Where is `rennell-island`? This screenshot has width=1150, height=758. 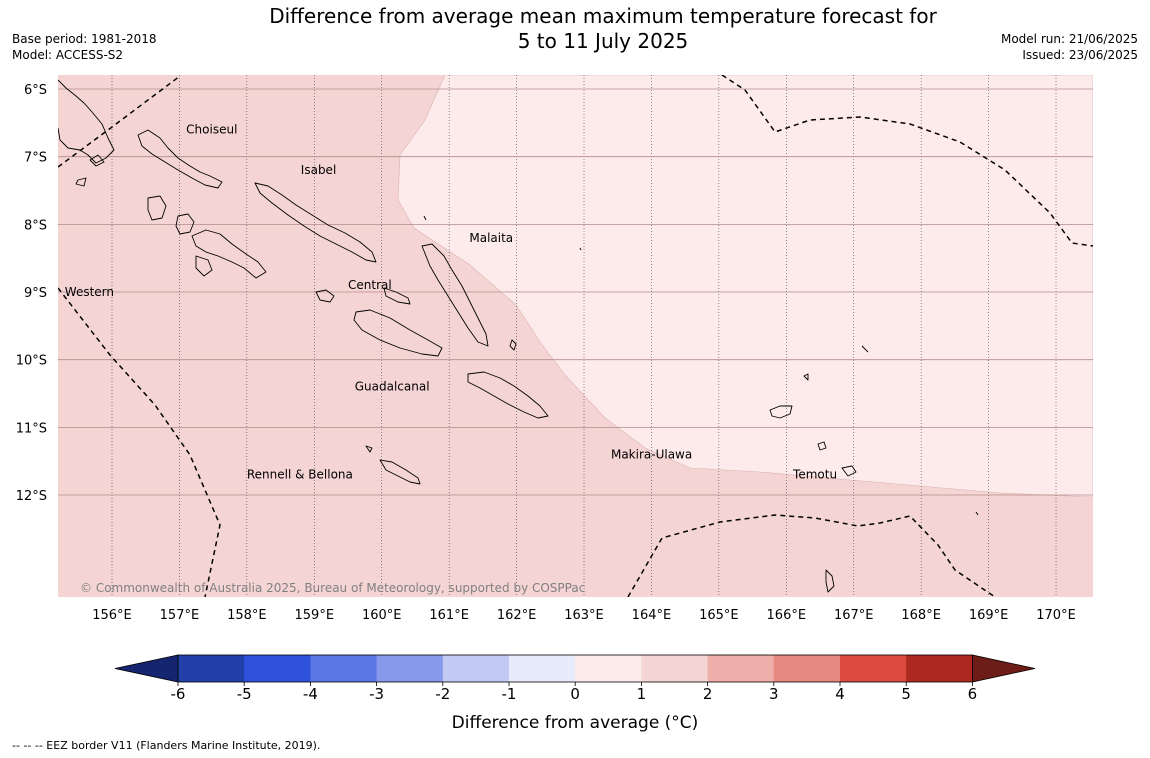
rennell-island is located at coordinates (400, 472).